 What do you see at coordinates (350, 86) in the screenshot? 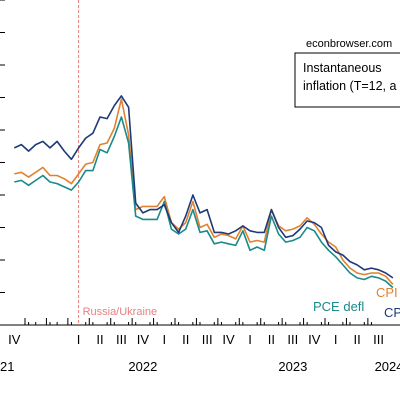
I see `legend-box-line-2: inflation (T=12, a` at bounding box center [350, 86].